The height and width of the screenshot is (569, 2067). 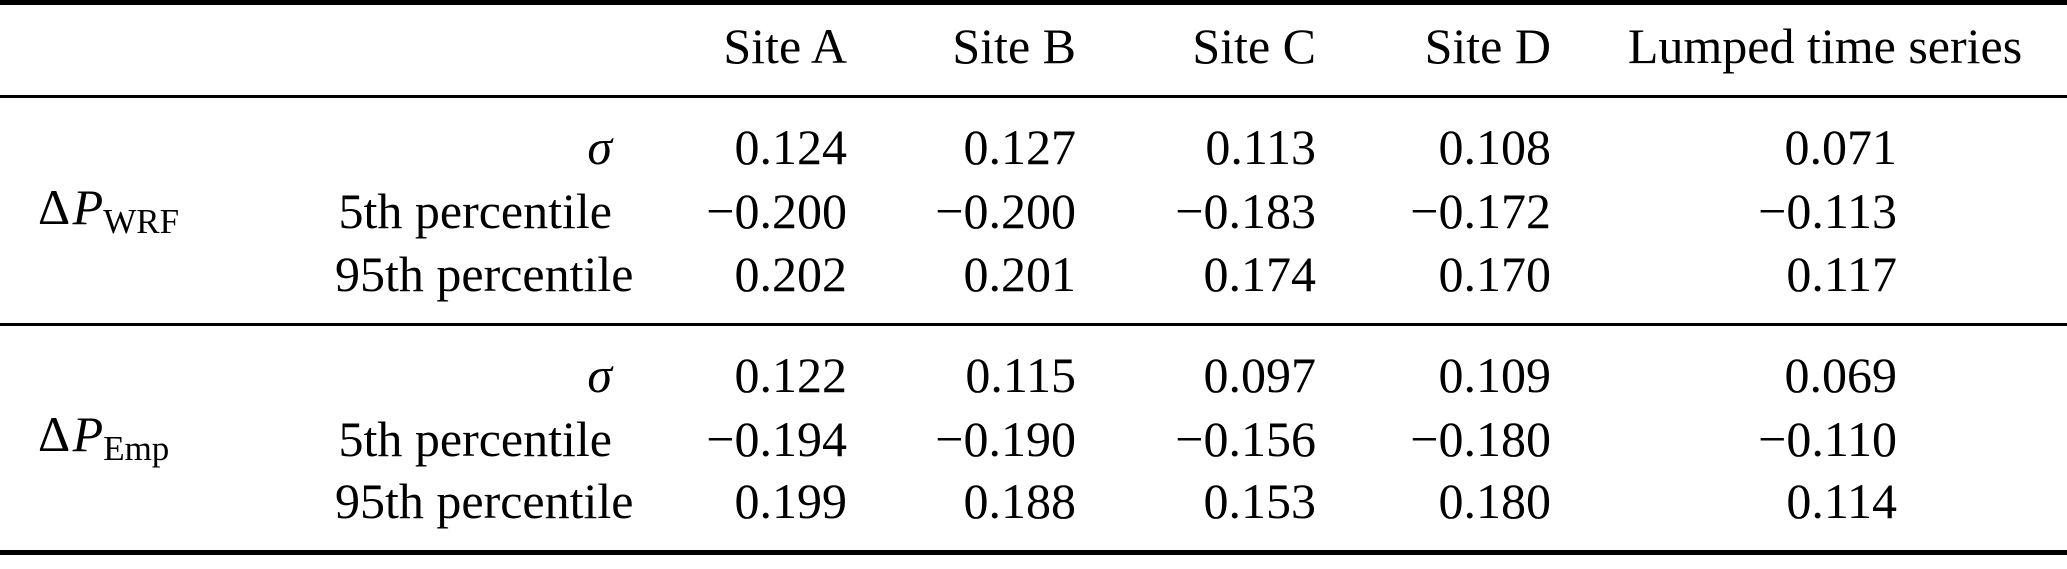 What do you see at coordinates (141, 222) in the screenshot?
I see `wrf-subscript: WRF` at bounding box center [141, 222].